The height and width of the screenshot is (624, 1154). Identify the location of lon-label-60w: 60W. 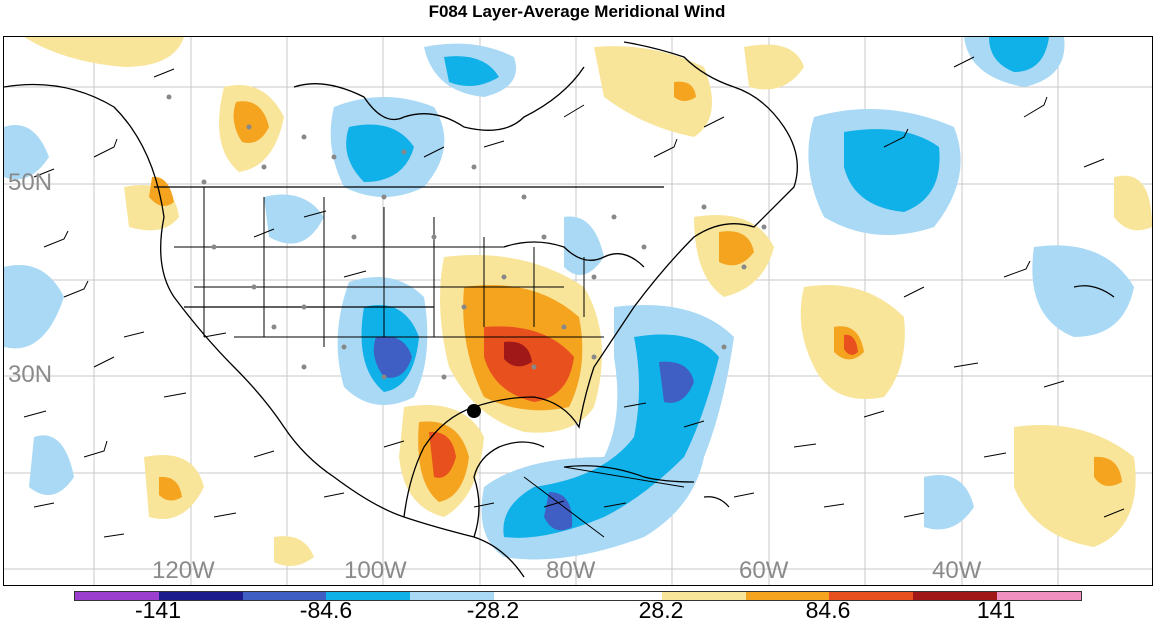
(764, 570).